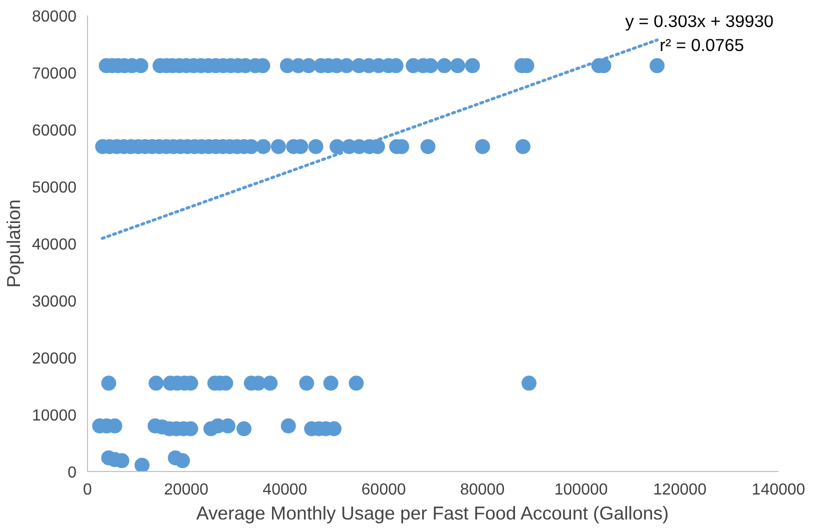 Image resolution: width=838 pixels, height=531 pixels. What do you see at coordinates (779, 490) in the screenshot?
I see `x-tick-label: 140000` at bounding box center [779, 490].